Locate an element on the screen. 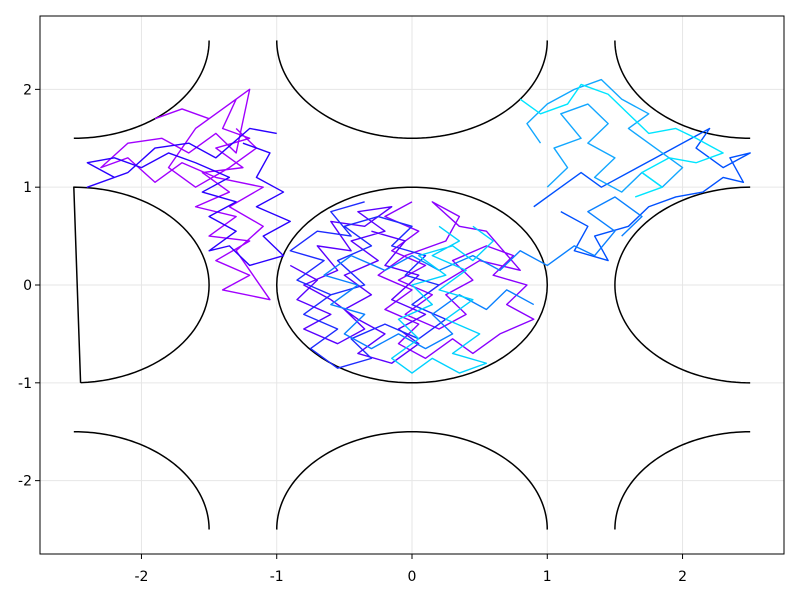 This screenshot has width=800, height=600. x-tick-label: -1 is located at coordinates (277, 577).